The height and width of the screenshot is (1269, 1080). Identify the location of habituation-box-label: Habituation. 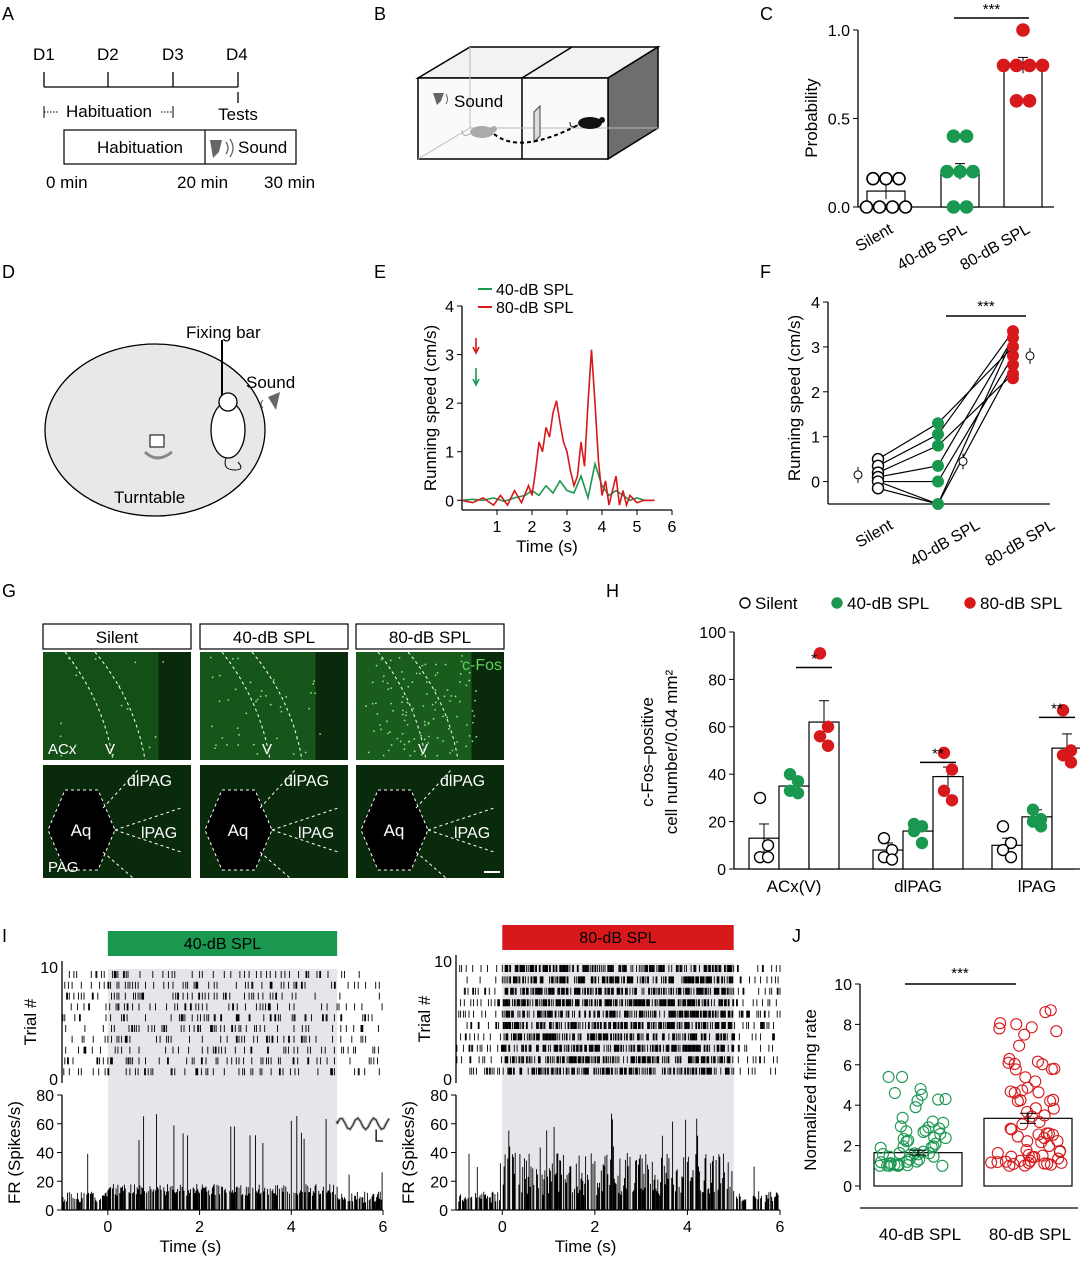
(140, 147).